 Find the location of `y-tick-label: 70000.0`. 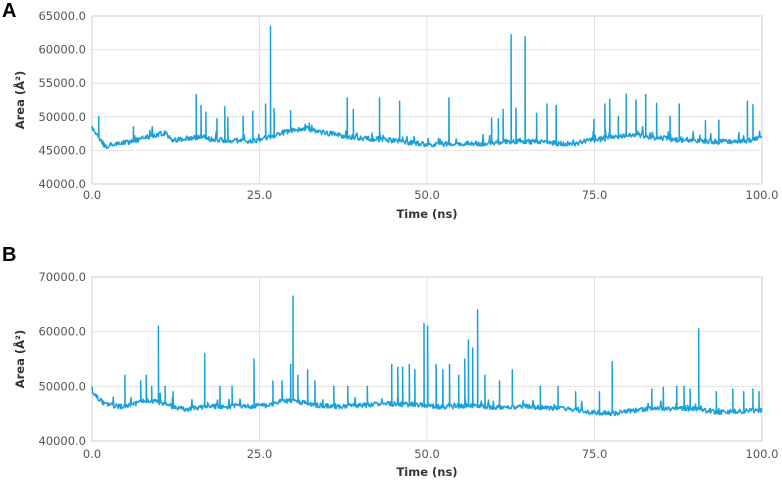

y-tick-label: 70000.0 is located at coordinates (62, 277).